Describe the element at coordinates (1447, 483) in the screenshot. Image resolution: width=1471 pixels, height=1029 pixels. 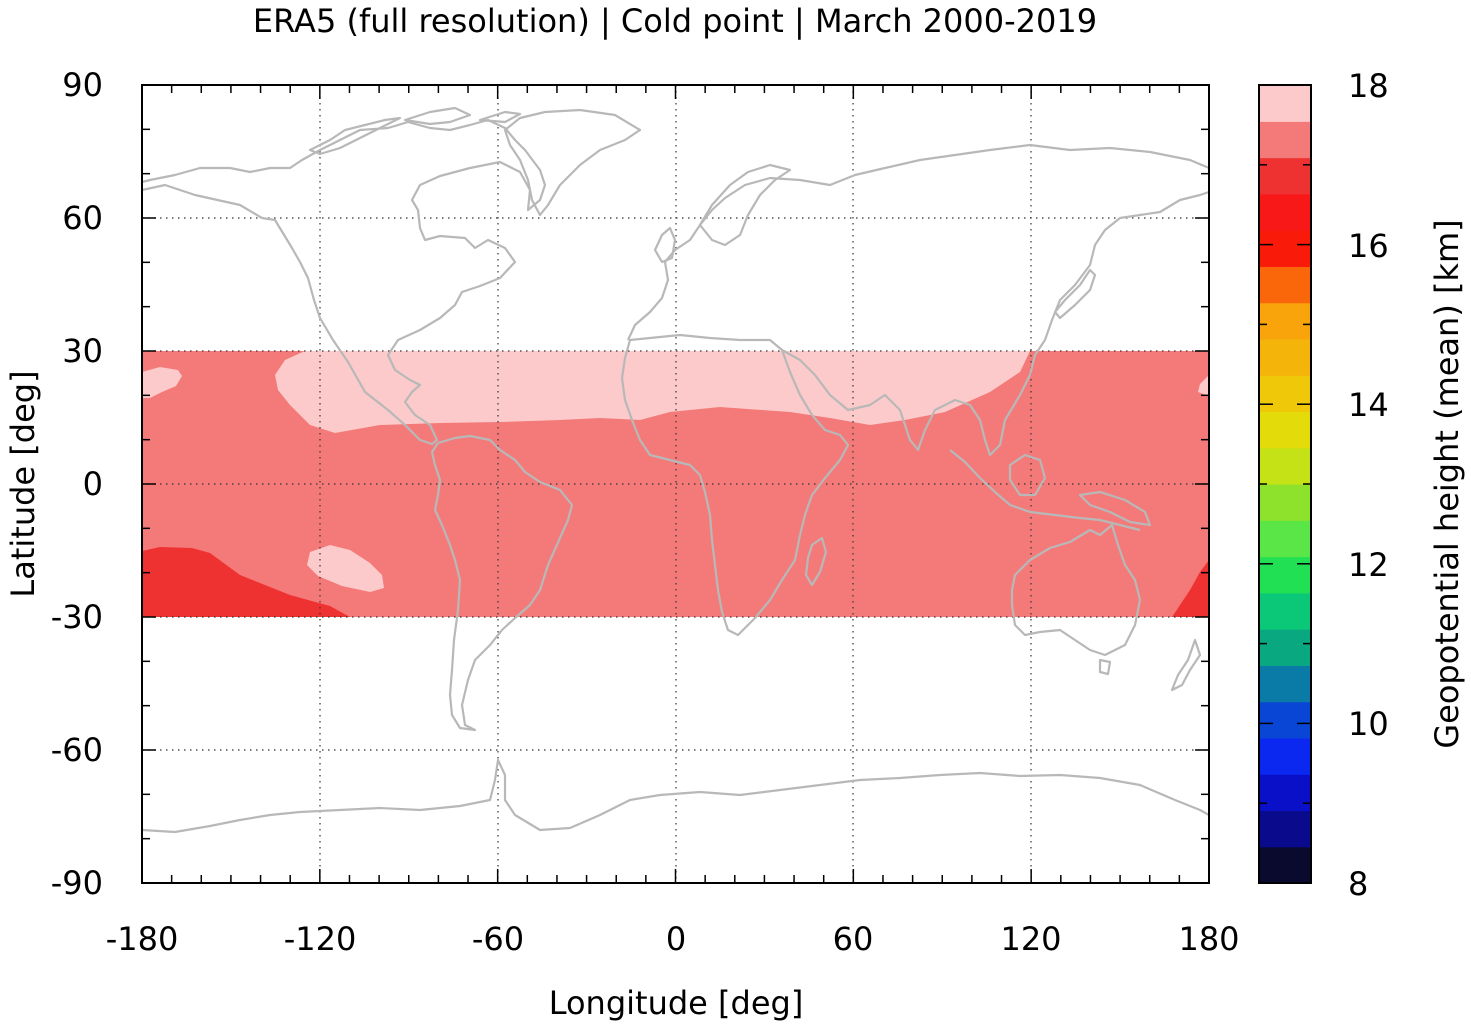
I see `colorbar-title: Geopotential height (mean) [km]` at that location.